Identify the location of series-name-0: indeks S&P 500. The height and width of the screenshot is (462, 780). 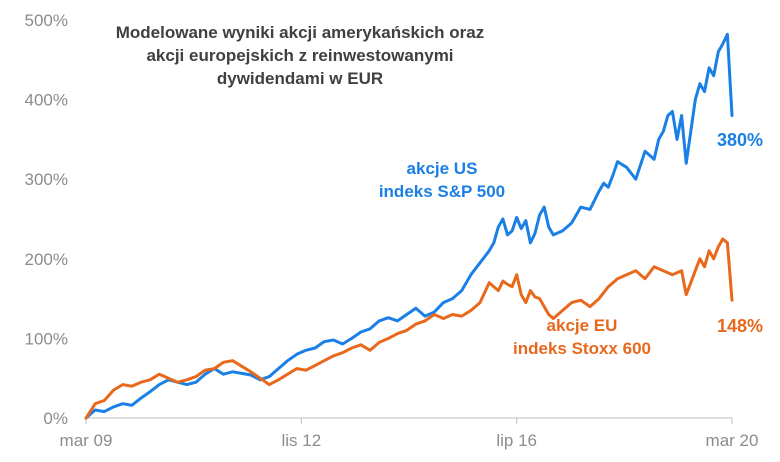
(442, 191).